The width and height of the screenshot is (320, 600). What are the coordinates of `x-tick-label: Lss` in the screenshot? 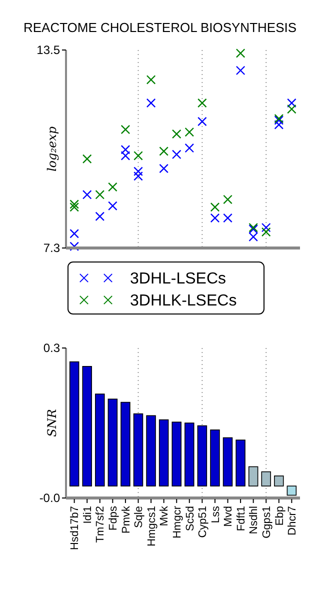 It's located at (216, 515).